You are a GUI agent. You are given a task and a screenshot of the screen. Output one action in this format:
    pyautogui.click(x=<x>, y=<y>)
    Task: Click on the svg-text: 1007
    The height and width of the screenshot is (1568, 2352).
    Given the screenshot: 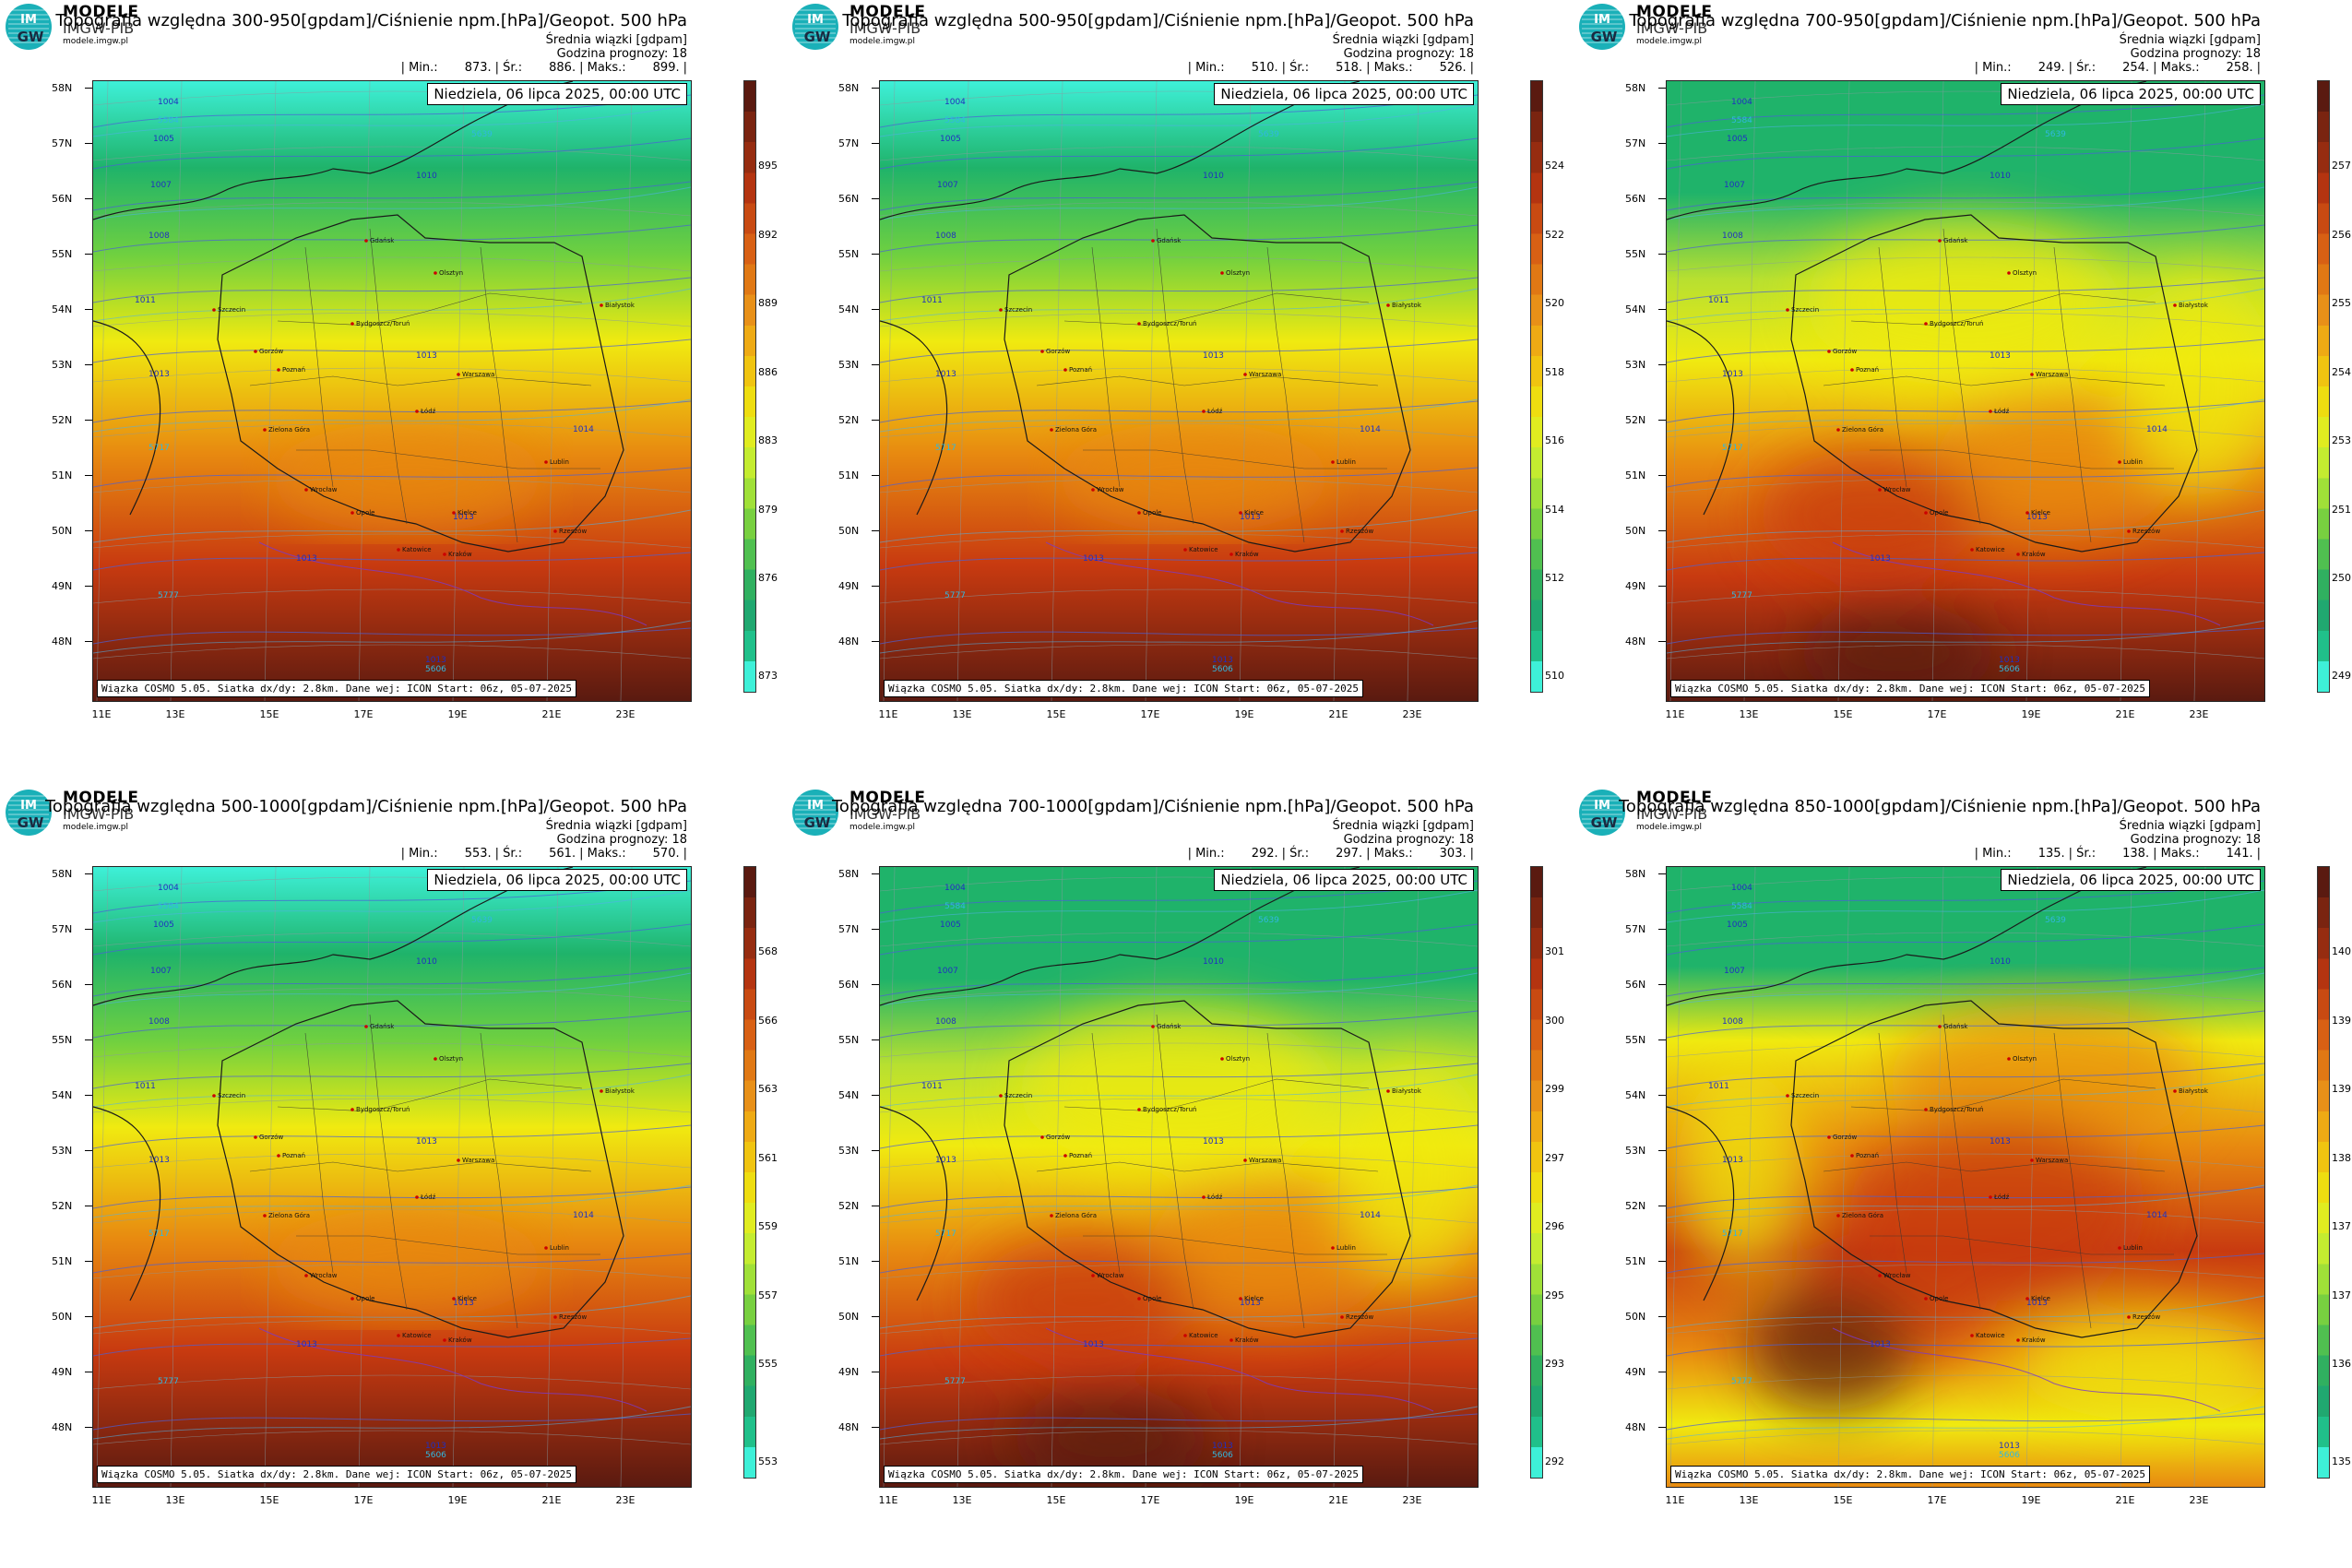 What is the action you would take?
    pyautogui.click(x=947, y=185)
    